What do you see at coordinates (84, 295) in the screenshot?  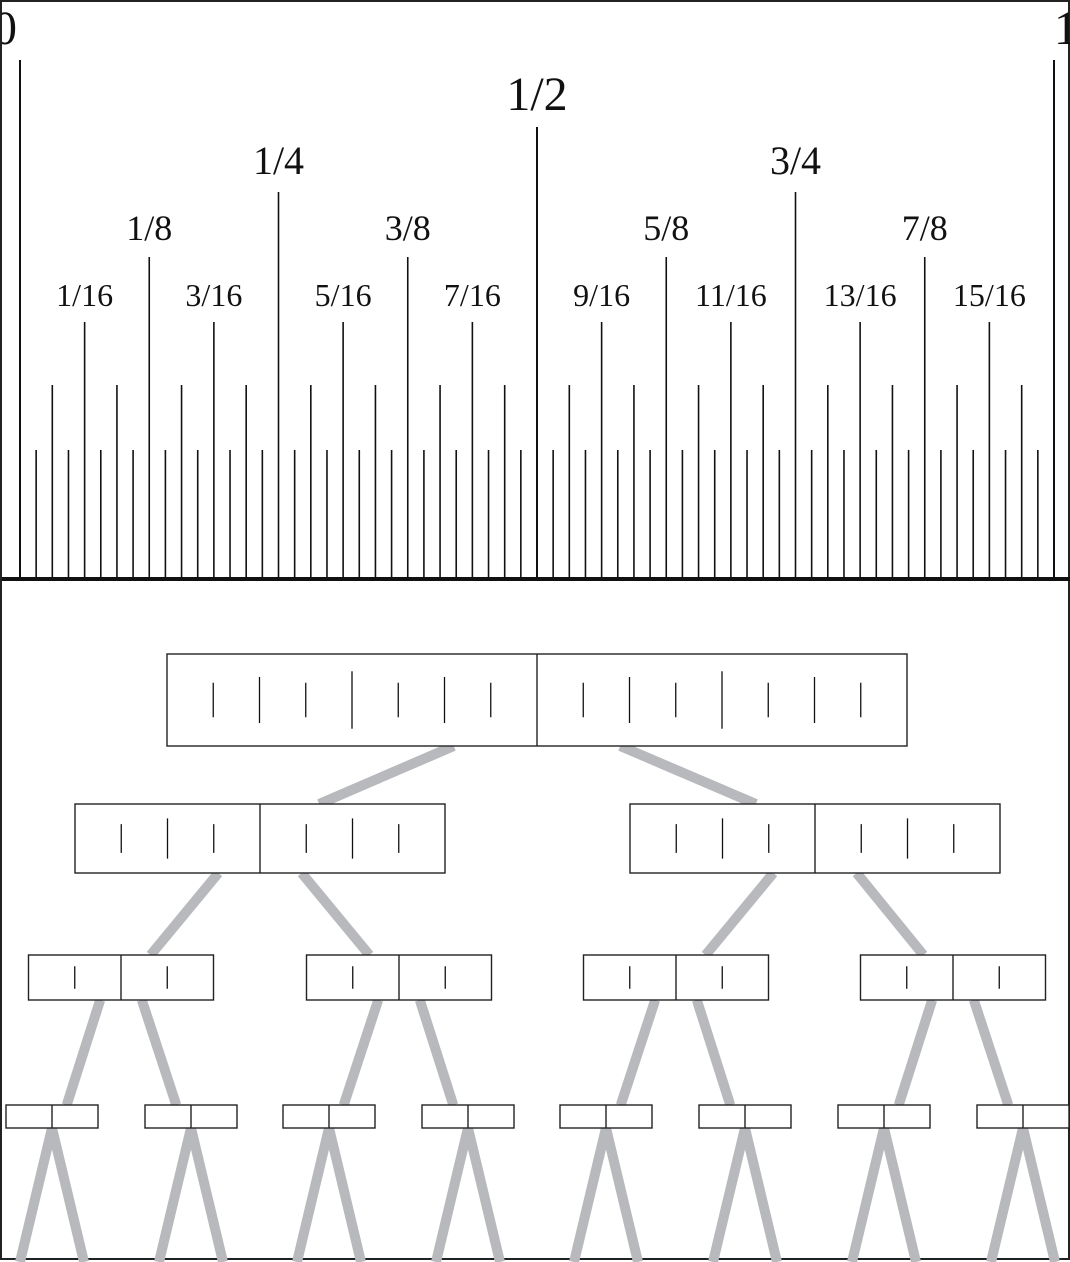 I see `ruler-label: 1/16` at bounding box center [84, 295].